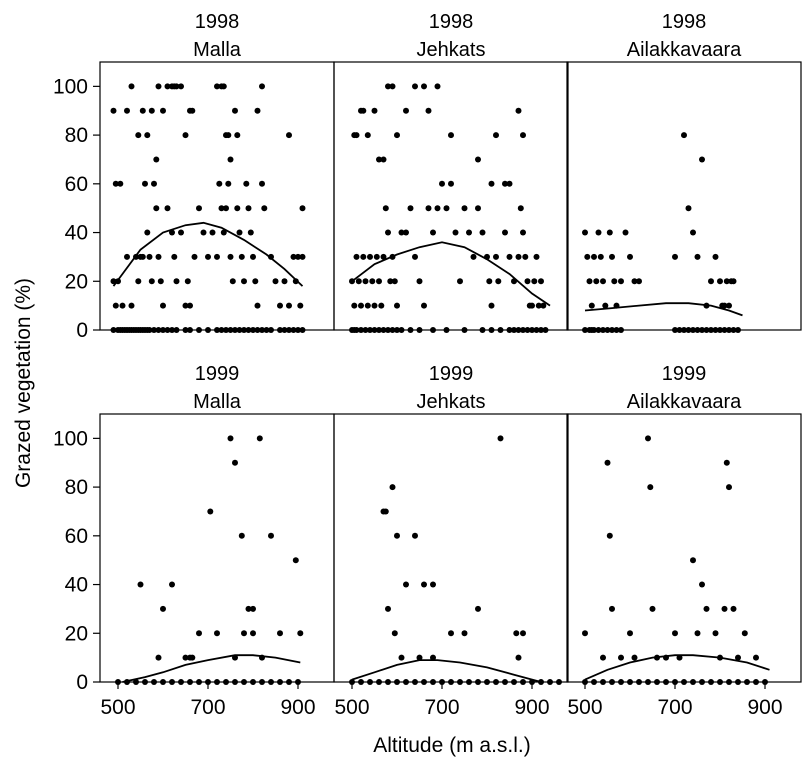 The image size is (803, 763). What do you see at coordinates (451, 22) in the screenshot?
I see `panel-year: 1998` at bounding box center [451, 22].